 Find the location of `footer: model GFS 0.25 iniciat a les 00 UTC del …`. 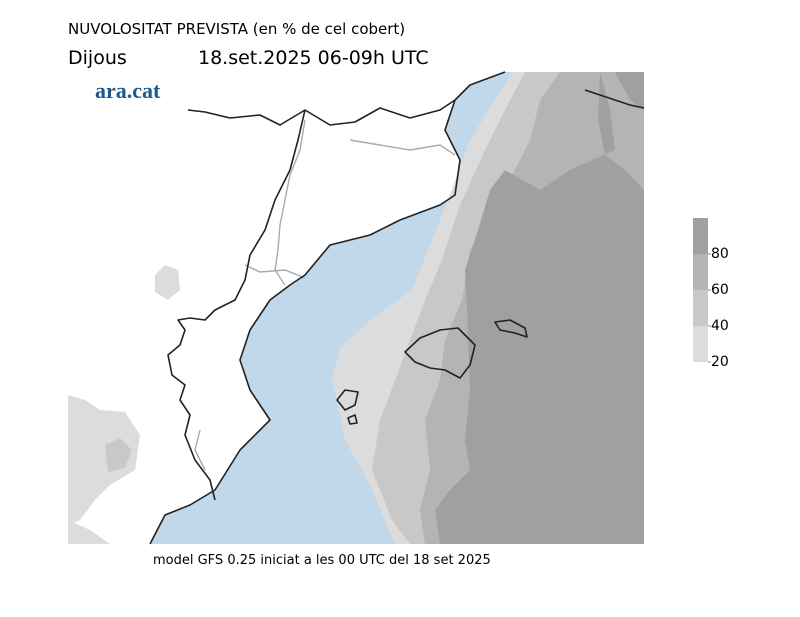

footer: model GFS 0.25 iniciat a les 00 UTC del … is located at coordinates (322, 560).